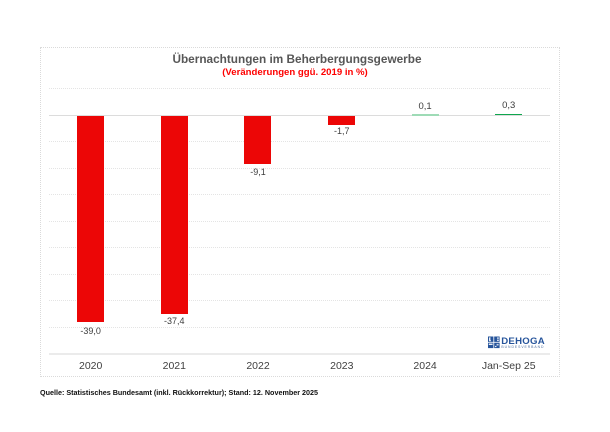 The image size is (610, 432). What do you see at coordinates (522, 347) in the screenshot?
I see `svg-text: BUNDESVERBAND` at bounding box center [522, 347].